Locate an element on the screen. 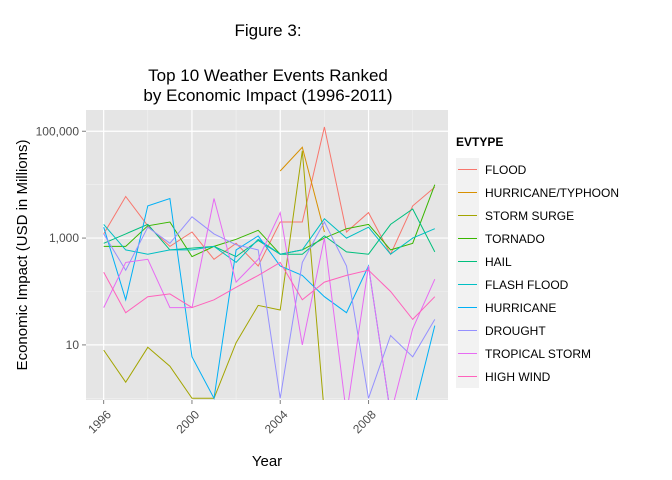 This screenshot has width=672, height=480. x-tick-label: 2004 is located at coordinates (276, 421).